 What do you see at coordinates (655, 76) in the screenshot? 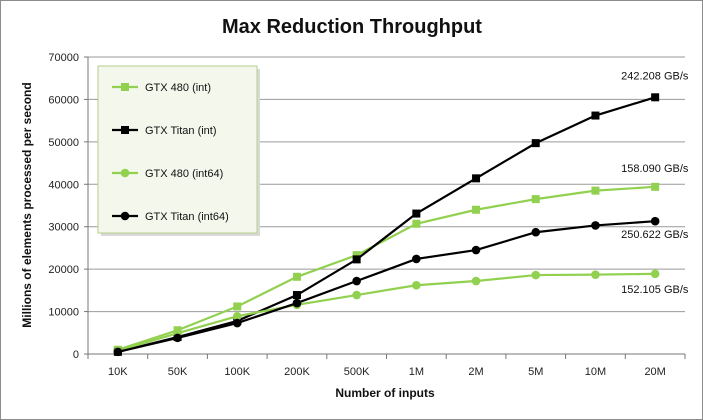
I see `annotation-label: 242.208 GB/s` at bounding box center [655, 76].